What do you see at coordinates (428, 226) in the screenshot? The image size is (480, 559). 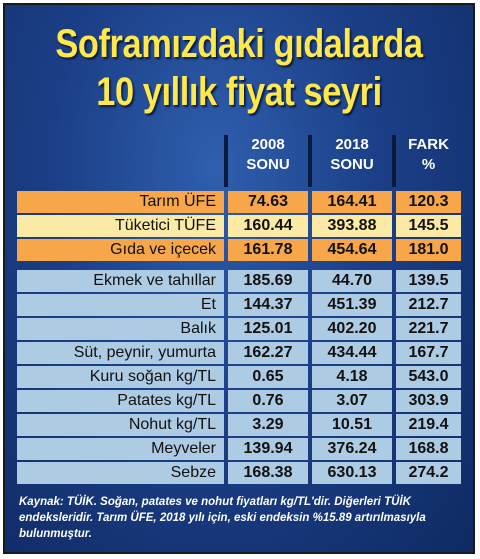 I see `row-value-fark: 145.5` at bounding box center [428, 226].